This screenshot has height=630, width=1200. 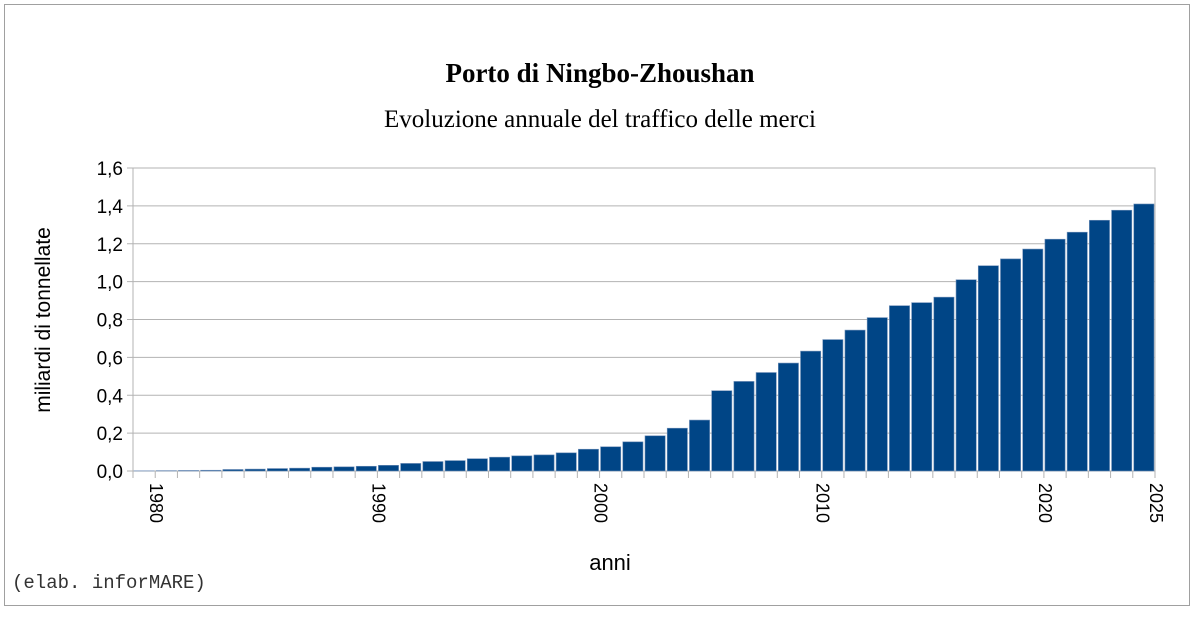 I want to click on x-tick-label: 1980, so click(x=156, y=503).